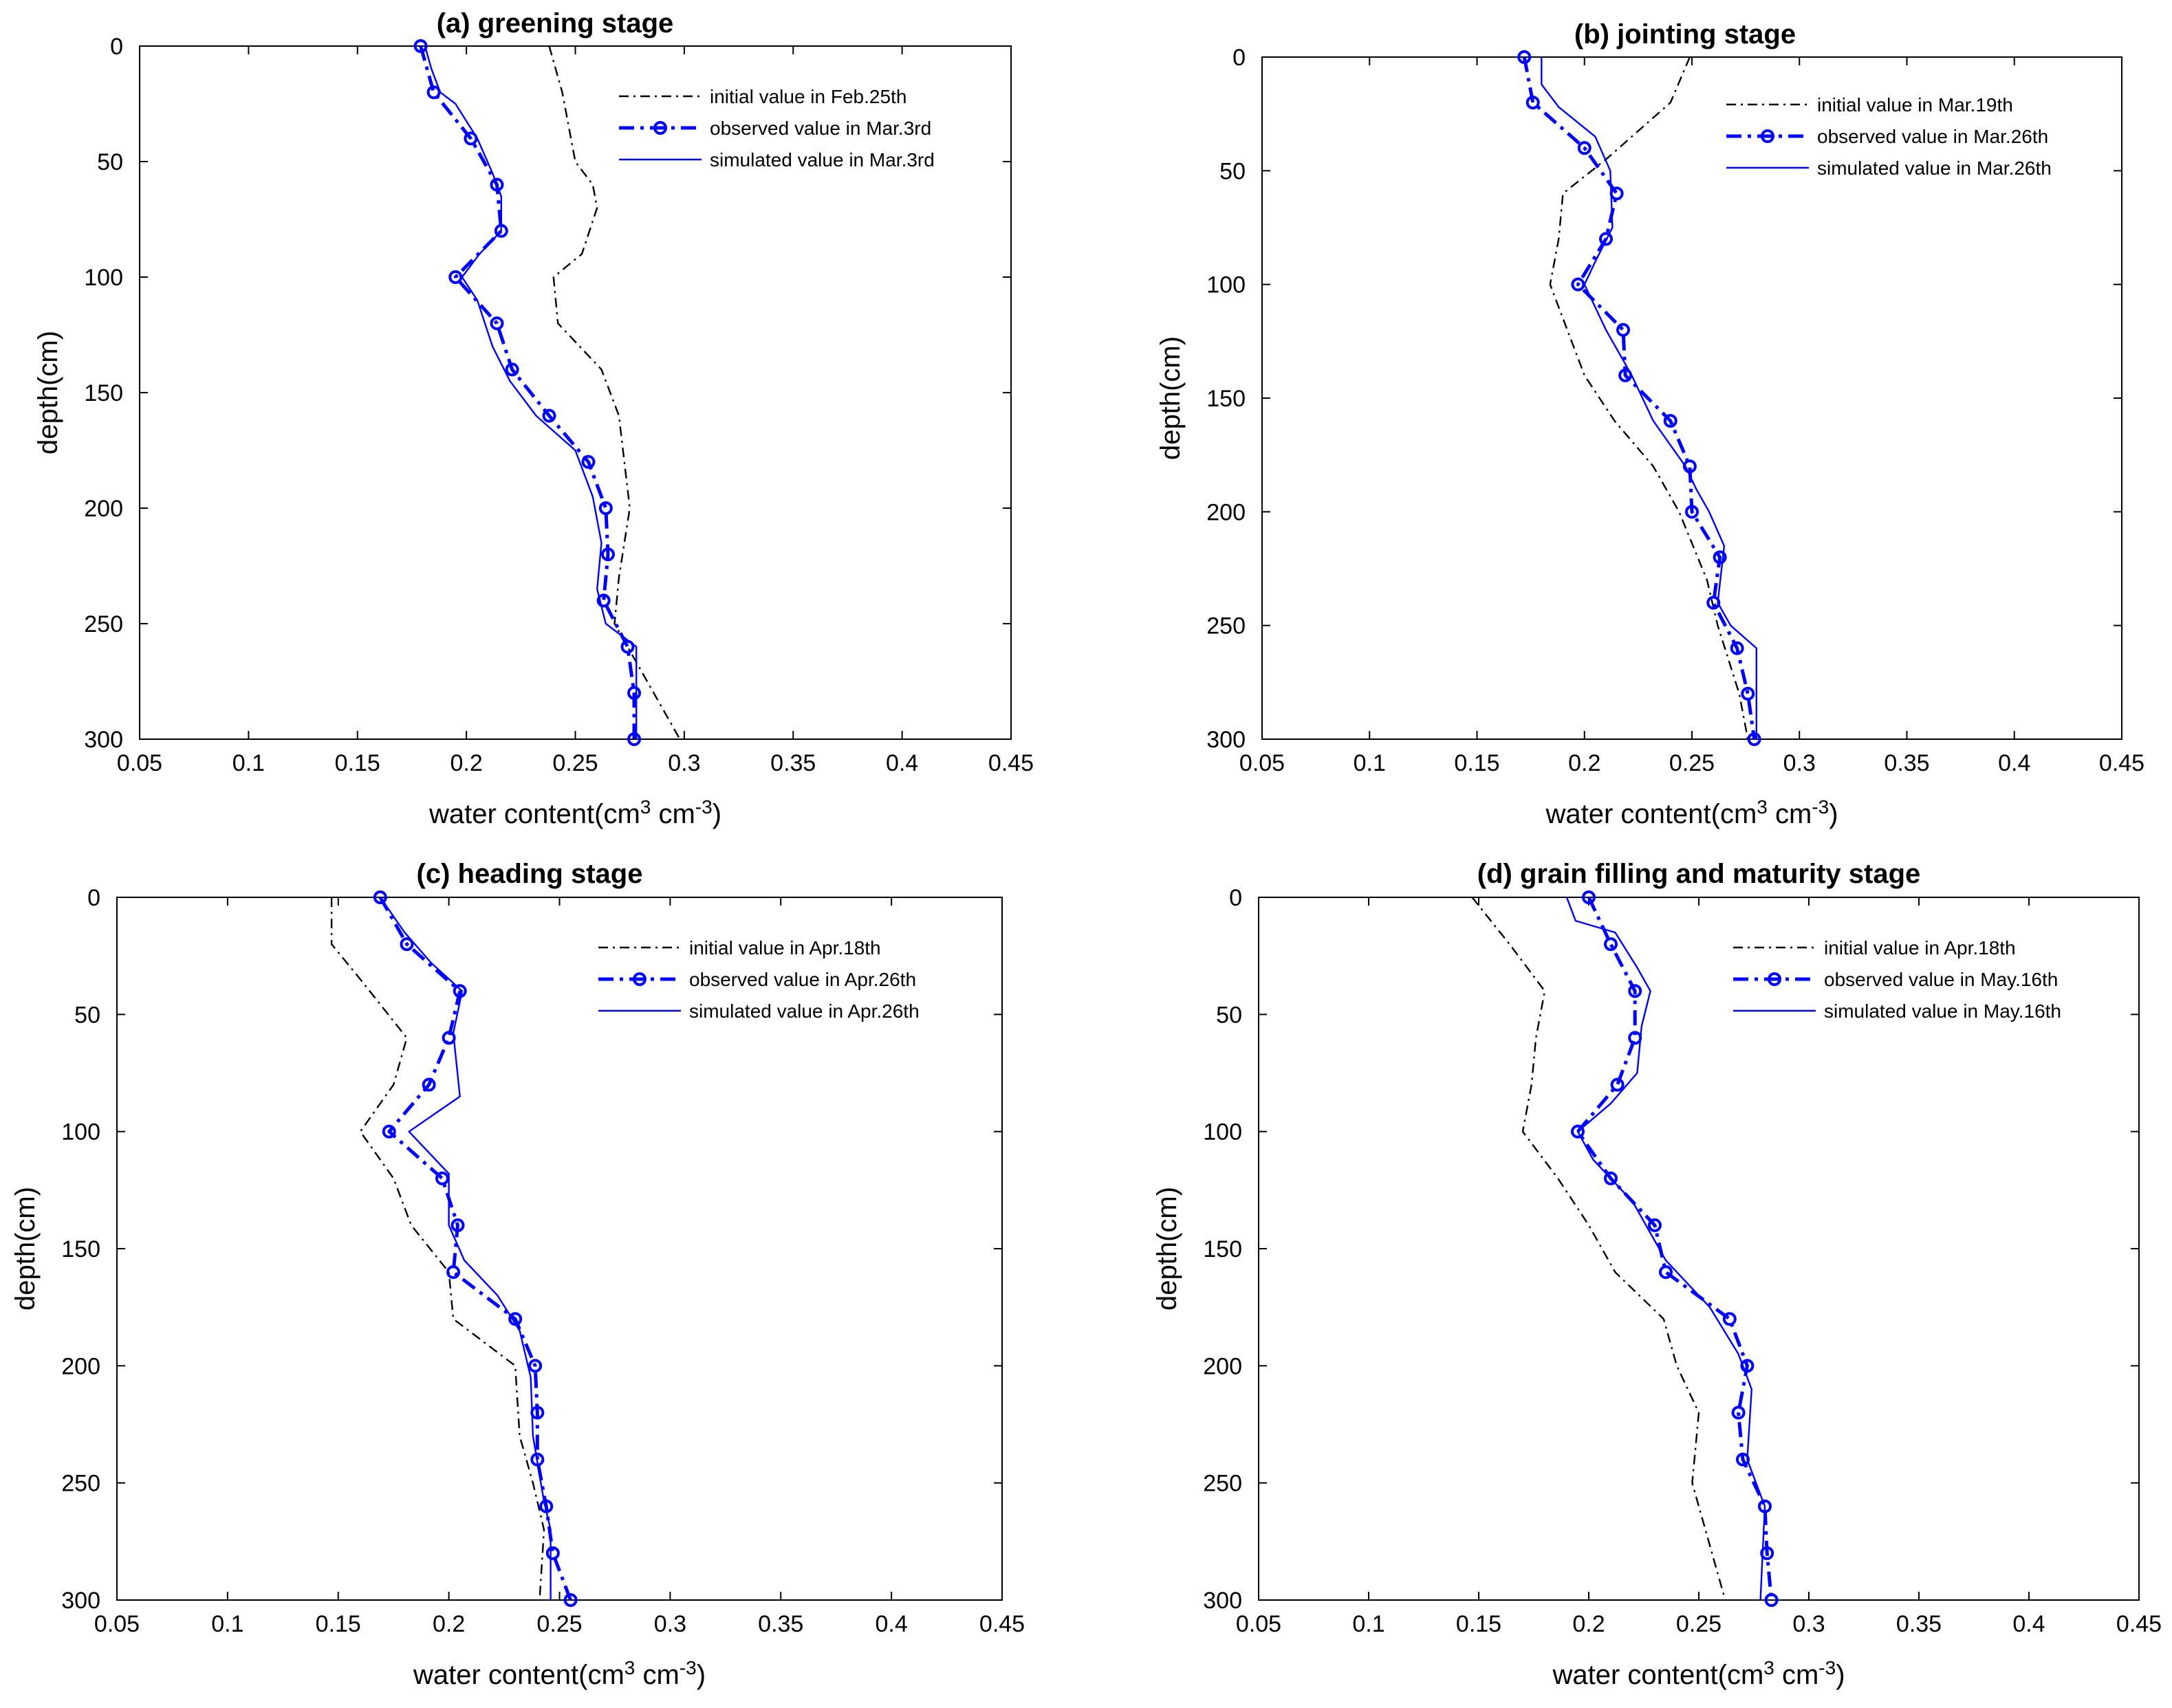 This screenshot has height=1708, width=2172. I want to click on y-tick-label: 100, so click(103, 278).